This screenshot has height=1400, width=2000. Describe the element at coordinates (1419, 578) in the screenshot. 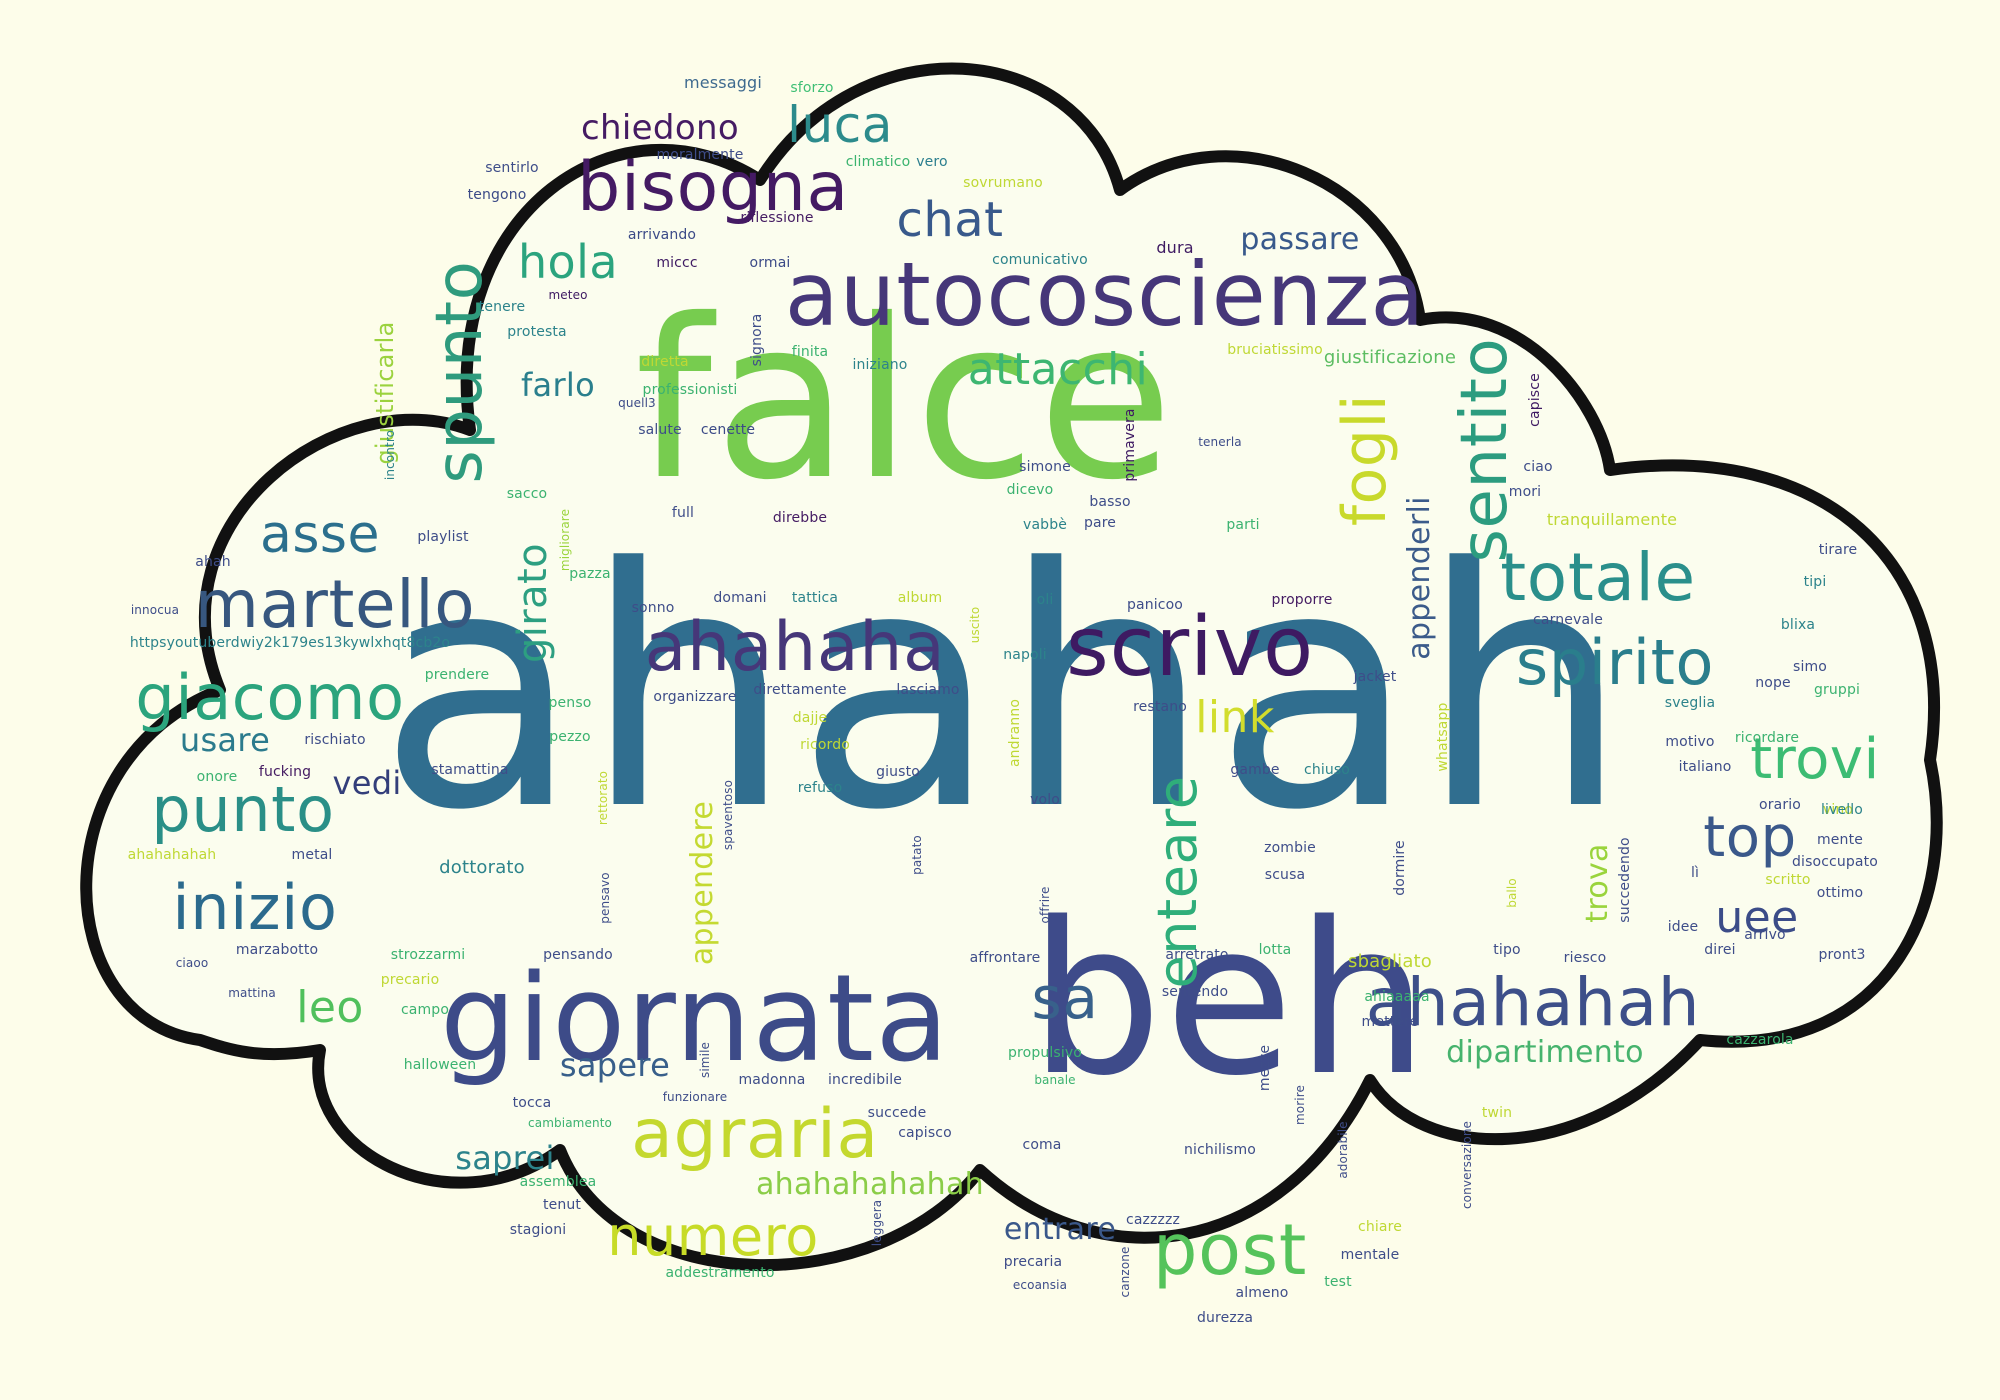

I see `word-cloud-word: appenderli` at that location.